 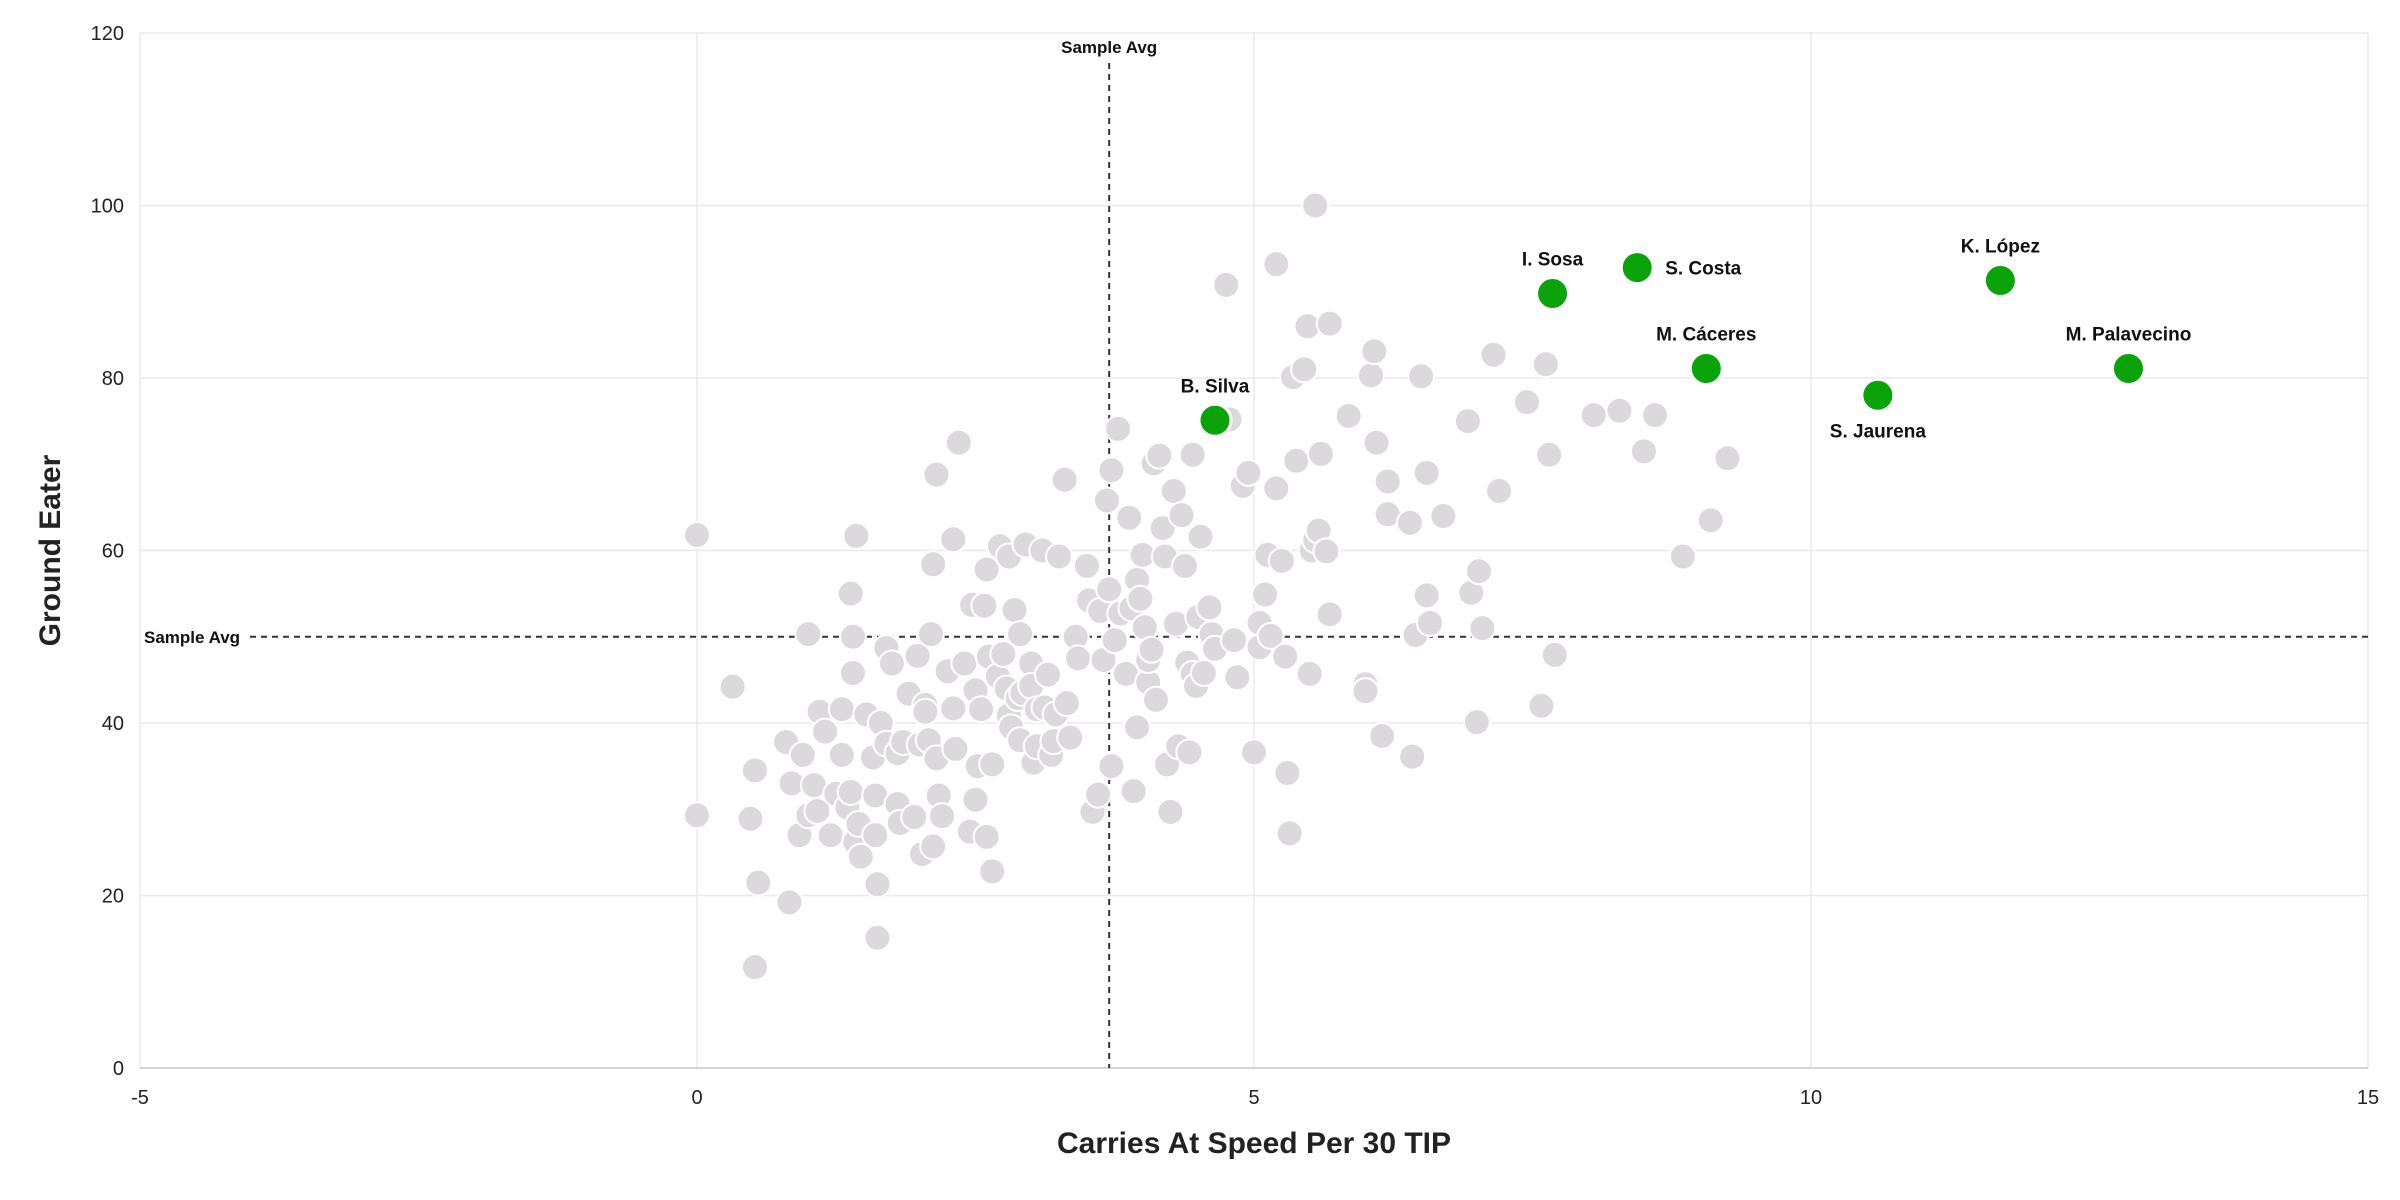 What do you see at coordinates (113, 724) in the screenshot?
I see `y-tick-label: 40` at bounding box center [113, 724].